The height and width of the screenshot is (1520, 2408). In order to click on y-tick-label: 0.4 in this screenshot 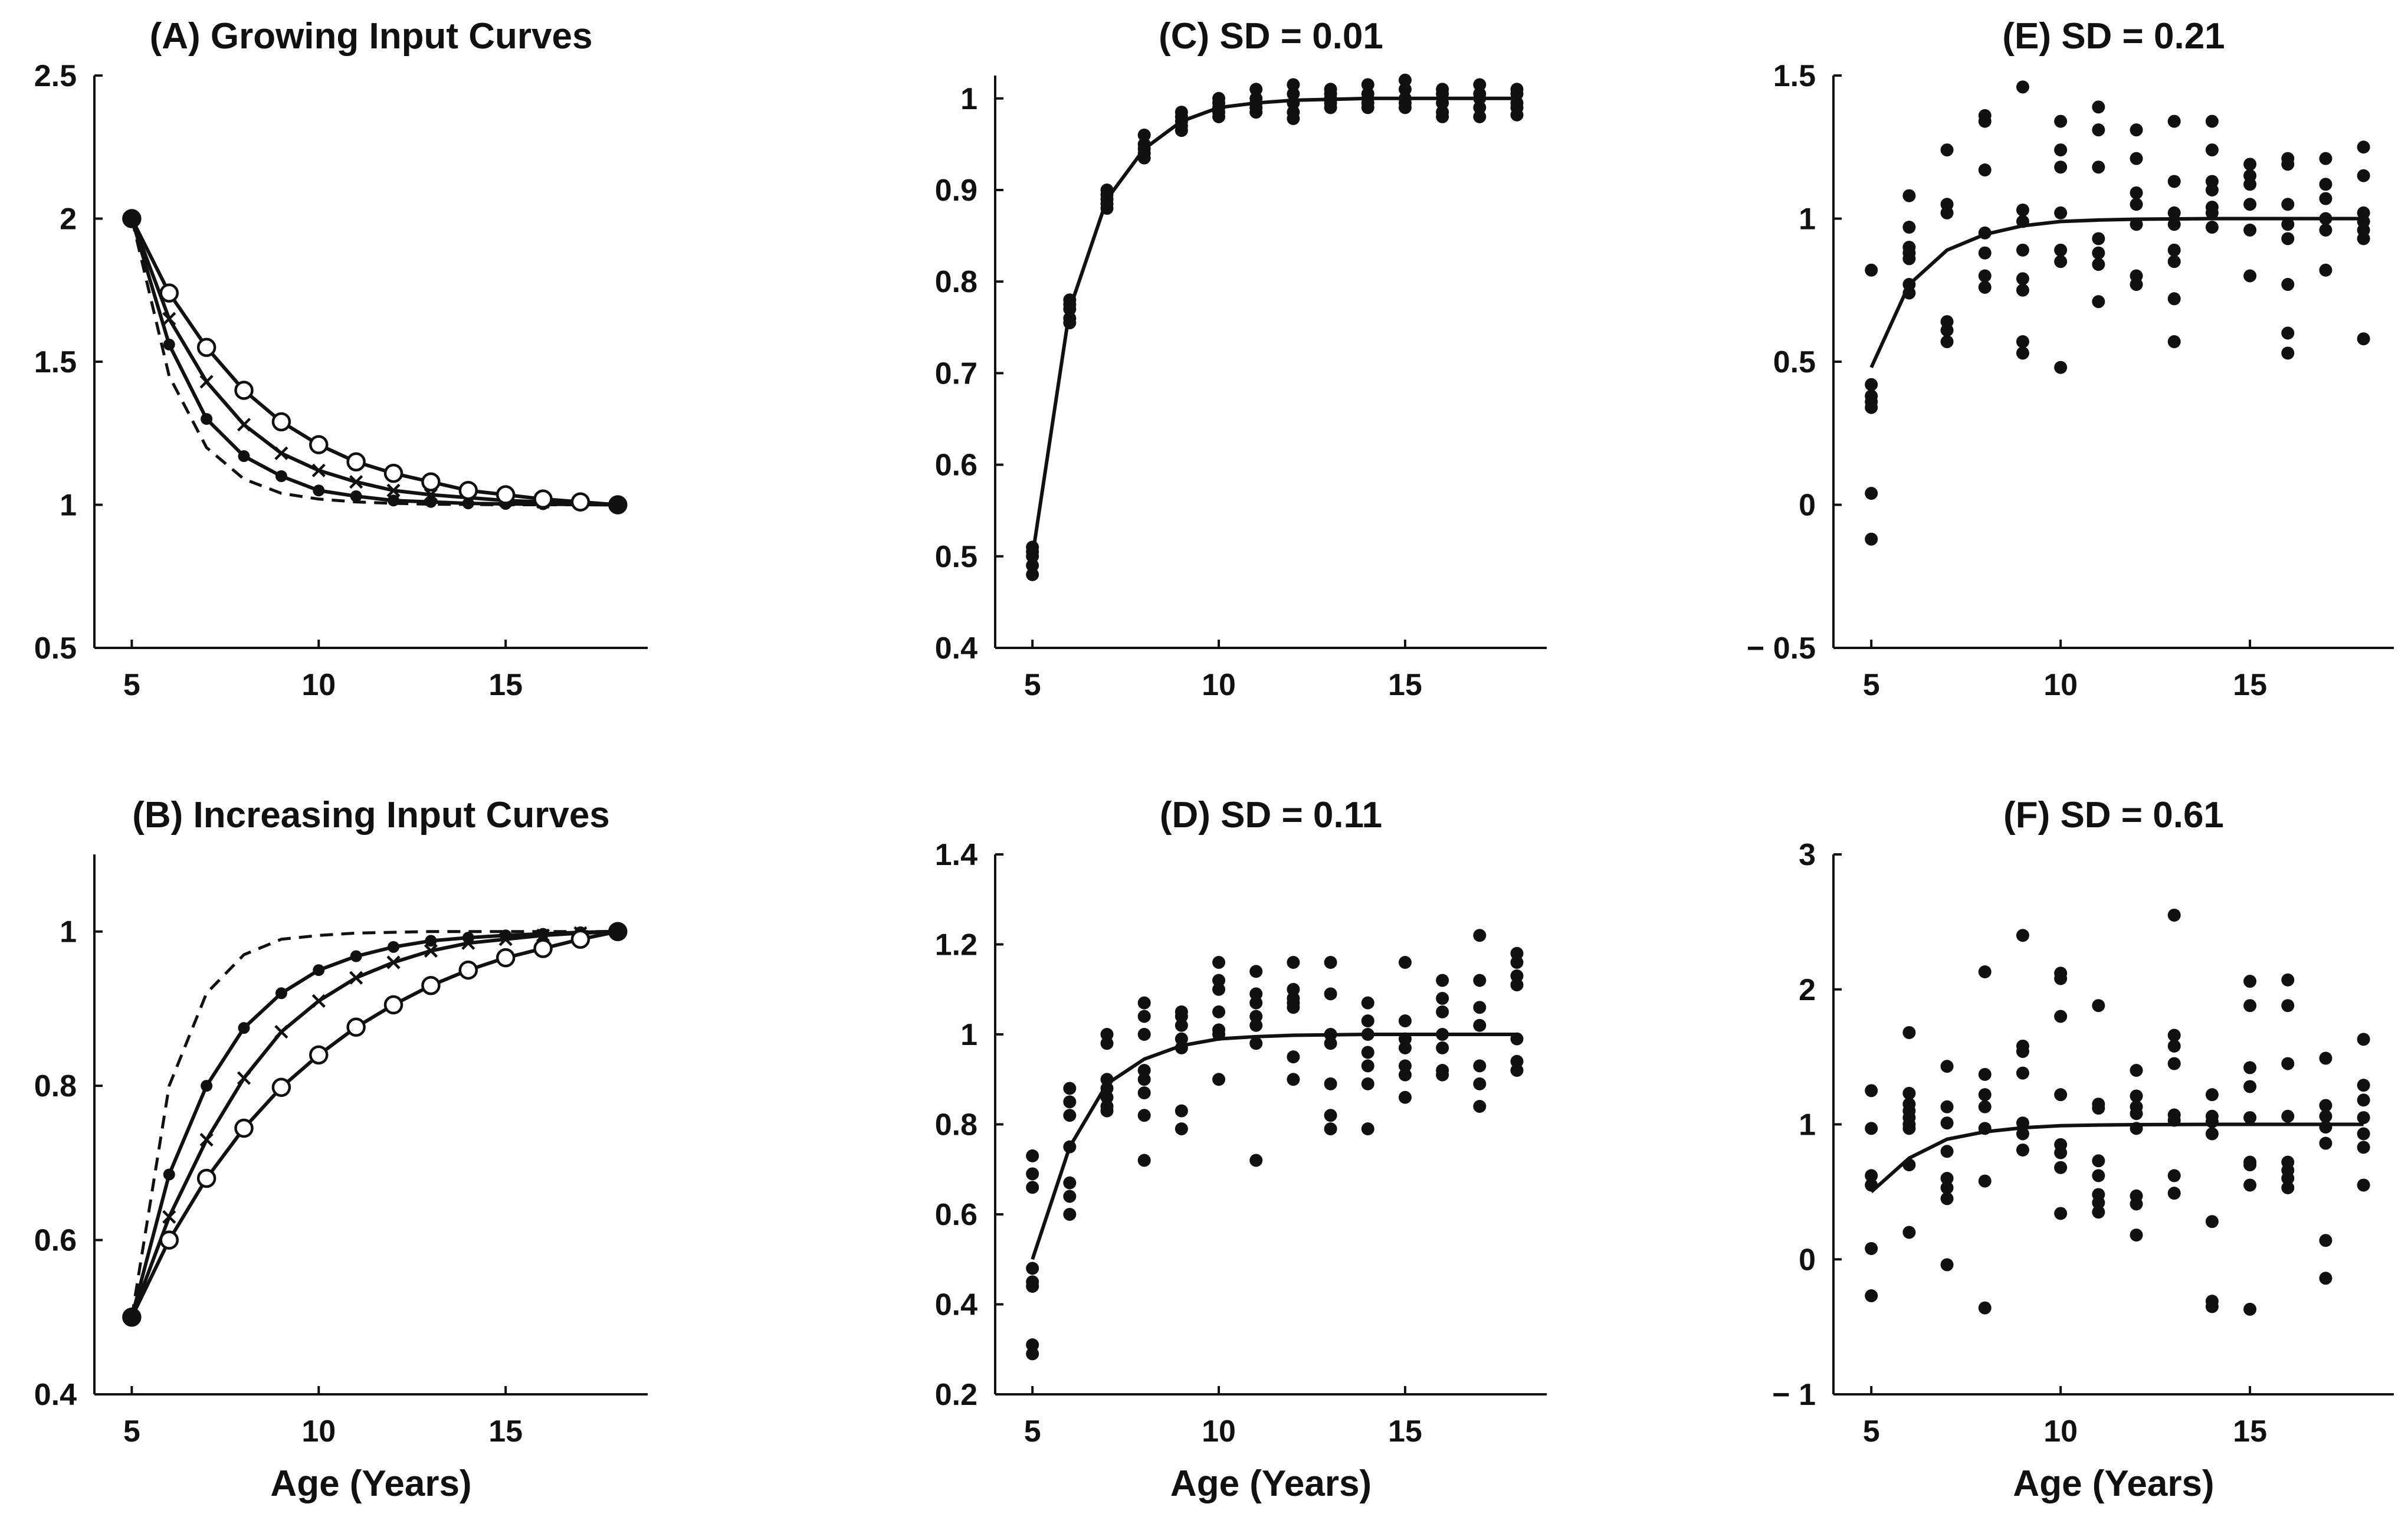, I will do `click(55, 1395)`.